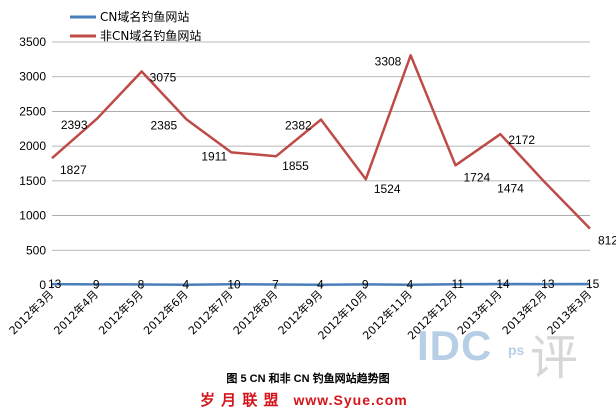 The height and width of the screenshot is (410, 616). What do you see at coordinates (295, 166) in the screenshot?
I see `data-label: 1855` at bounding box center [295, 166].